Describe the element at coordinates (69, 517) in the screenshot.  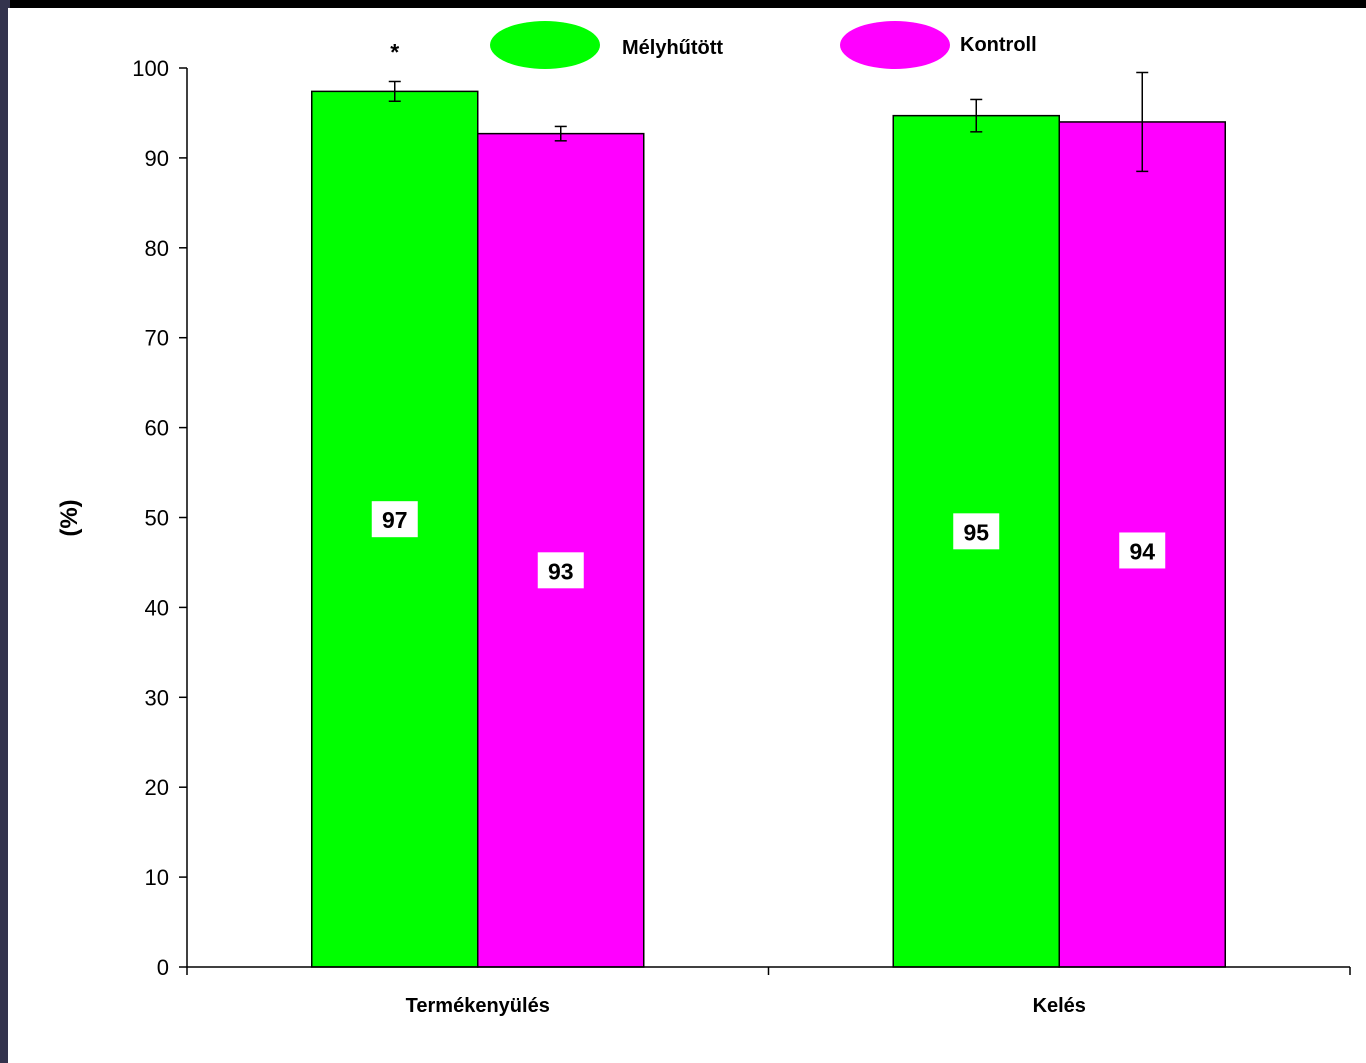
I see `y-axis-label: (%)` at that location.